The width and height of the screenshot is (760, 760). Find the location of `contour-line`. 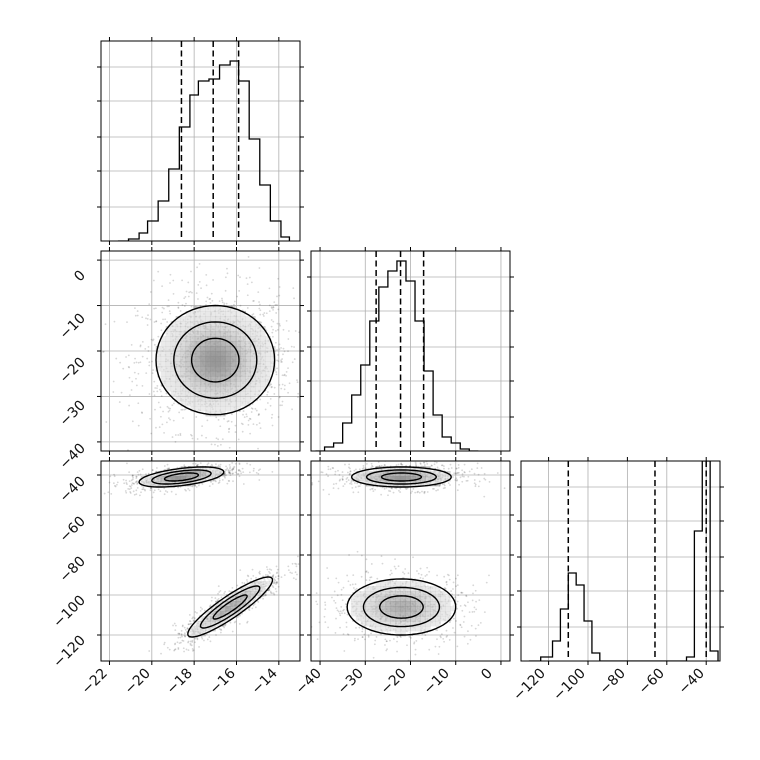

contour-line is located at coordinates (181, 477).